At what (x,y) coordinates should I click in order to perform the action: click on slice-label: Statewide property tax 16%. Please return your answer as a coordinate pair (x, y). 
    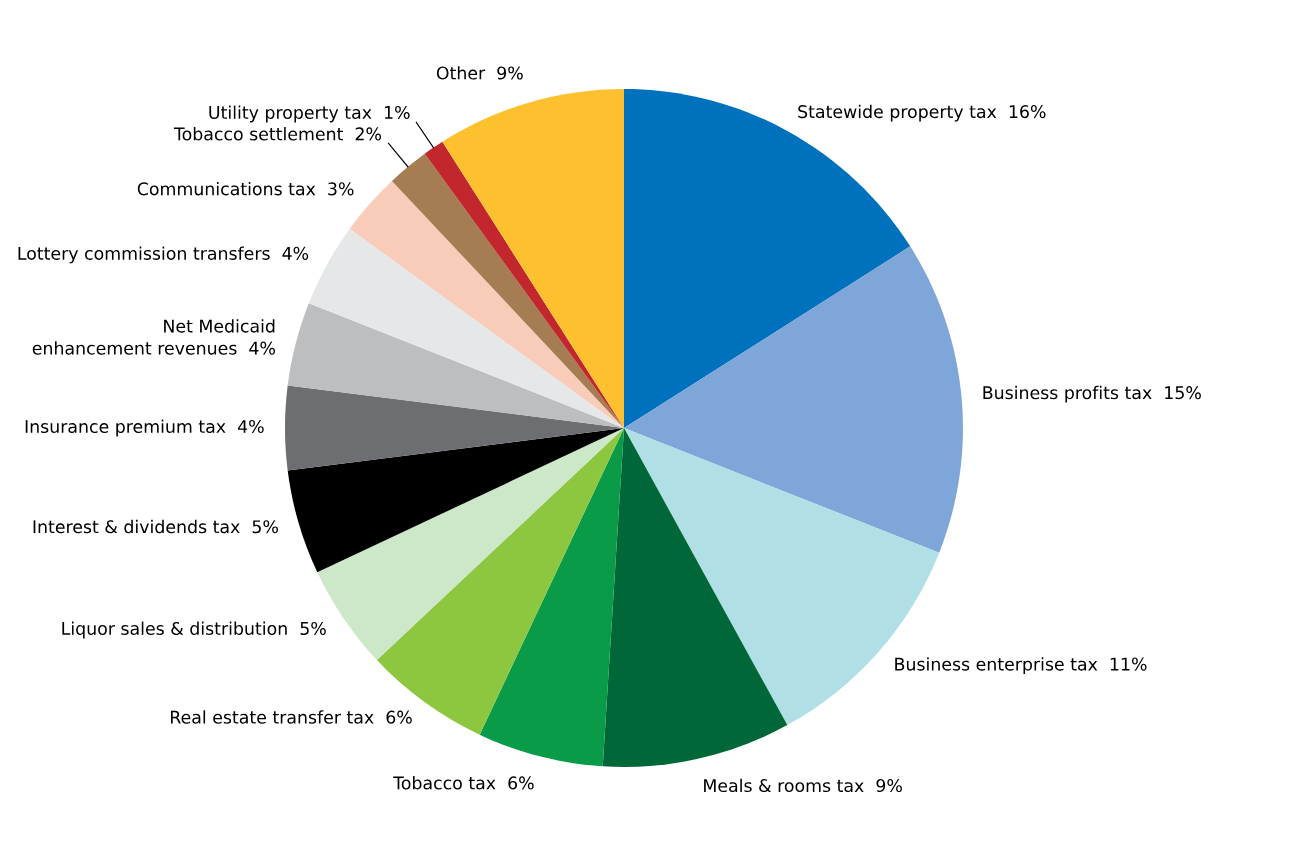
    Looking at the image, I should click on (922, 113).